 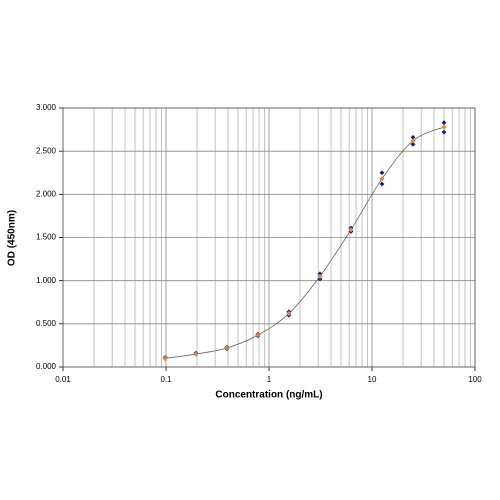 What do you see at coordinates (46, 150) in the screenshot?
I see `y-tick-label: 2.500` at bounding box center [46, 150].